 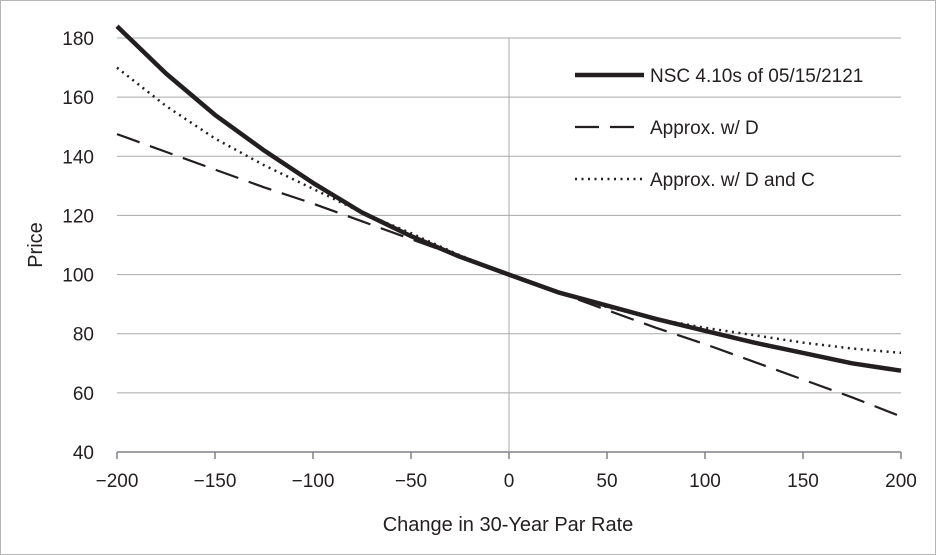 I want to click on x-tick-label: −150, so click(x=215, y=481).